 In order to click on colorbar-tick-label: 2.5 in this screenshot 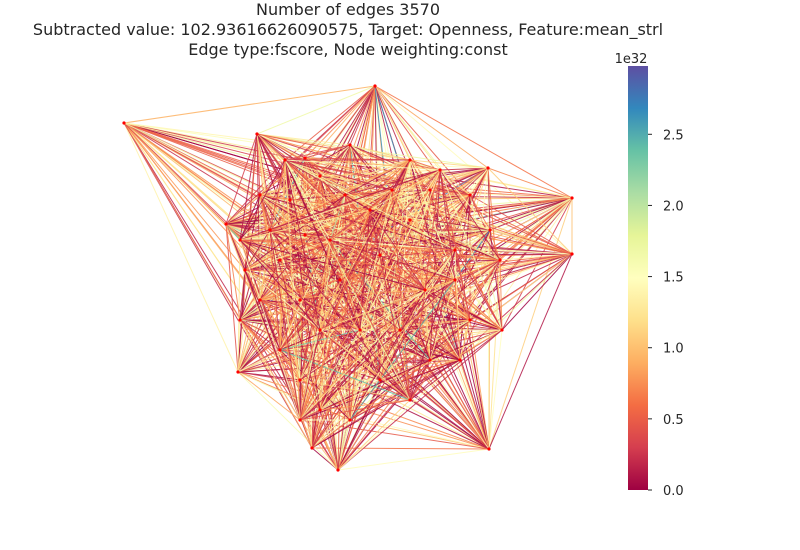, I will do `click(673, 135)`.